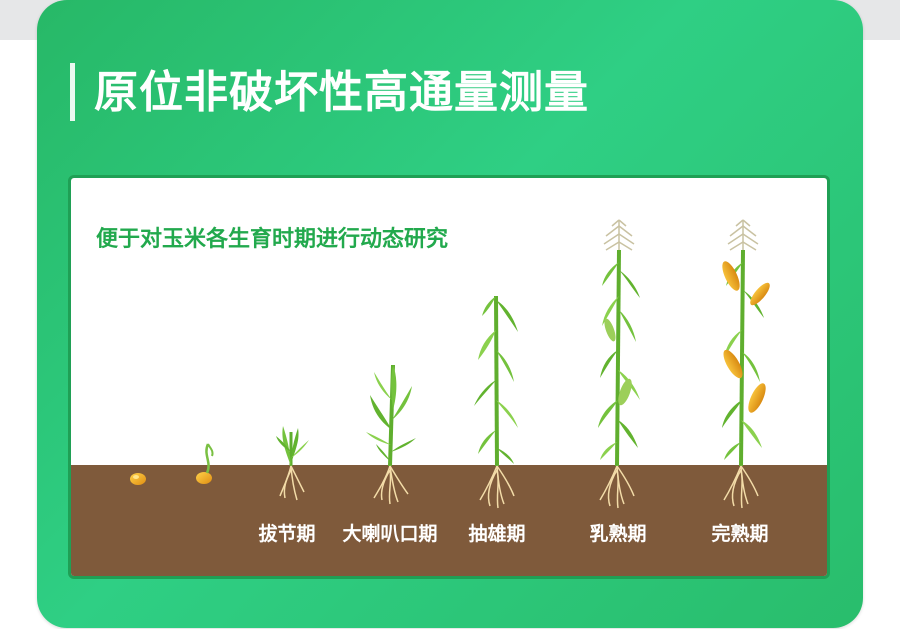 This screenshot has width=900, height=629. Describe the element at coordinates (72, 92) in the screenshot. I see `title-accent-bar` at that location.